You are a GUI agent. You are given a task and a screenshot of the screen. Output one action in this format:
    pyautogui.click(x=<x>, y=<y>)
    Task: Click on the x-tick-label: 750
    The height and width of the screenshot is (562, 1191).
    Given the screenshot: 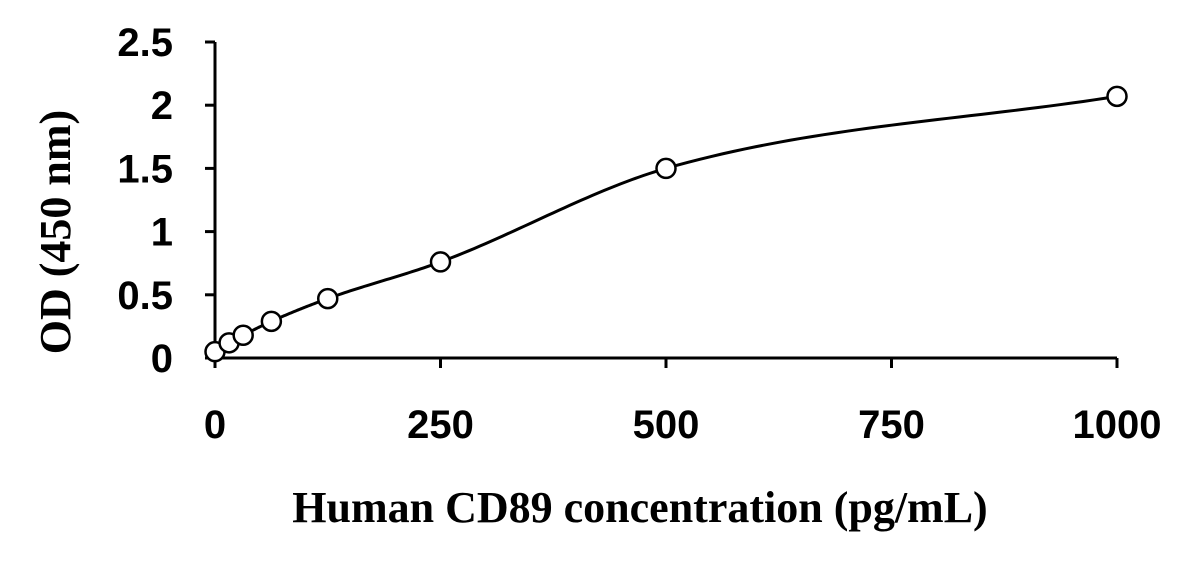 What is the action you would take?
    pyautogui.click(x=891, y=425)
    